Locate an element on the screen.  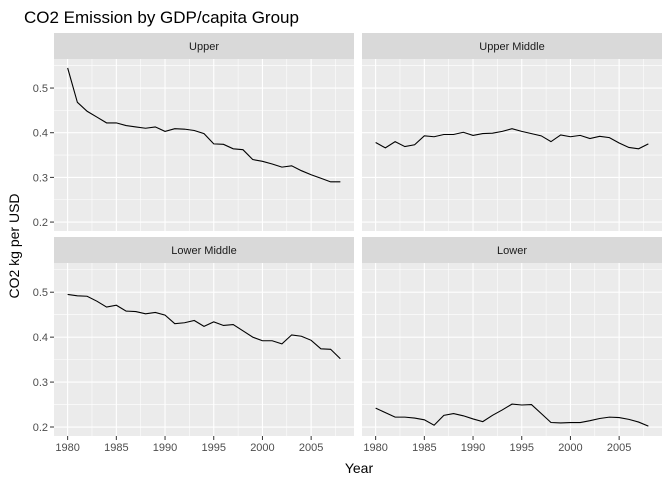
strip-label-lower-middle: Lower Middle is located at coordinates (203, 251).